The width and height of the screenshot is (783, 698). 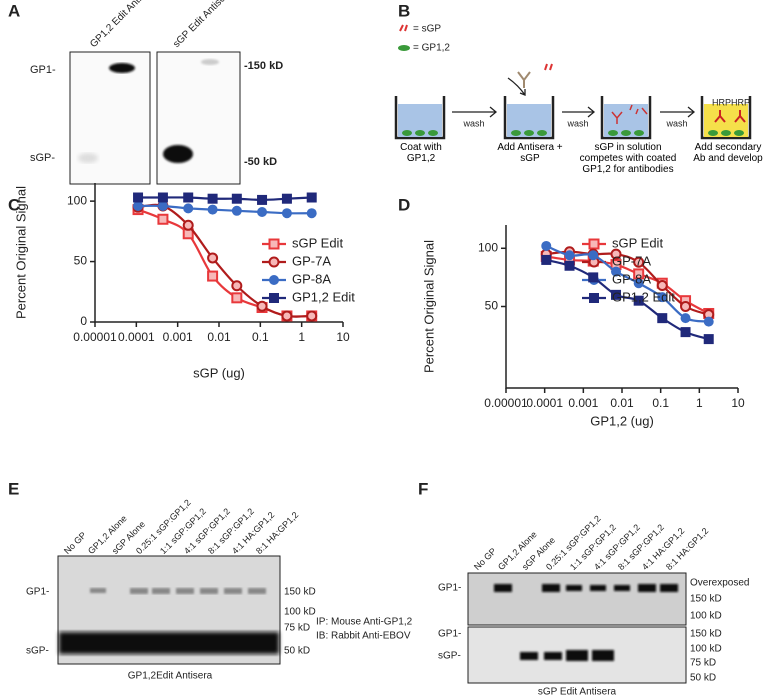 What do you see at coordinates (14, 10) in the screenshot?
I see `panel-label: A` at bounding box center [14, 10].